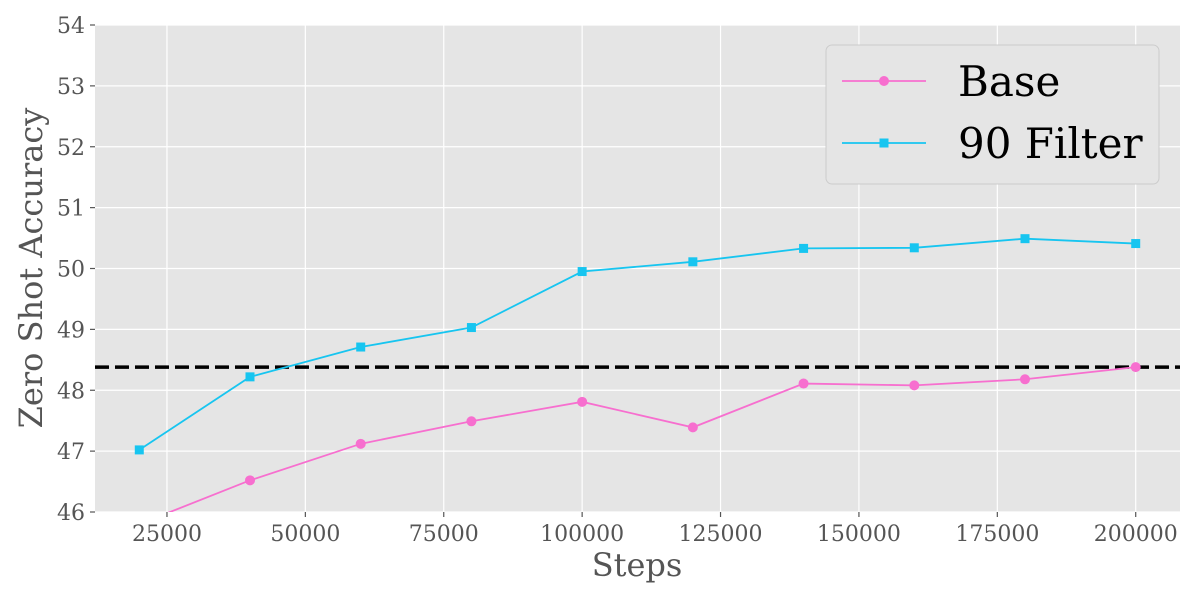 This screenshot has width=1200, height=600. What do you see at coordinates (71, 148) in the screenshot?
I see `y-tick-label: 52` at bounding box center [71, 148].